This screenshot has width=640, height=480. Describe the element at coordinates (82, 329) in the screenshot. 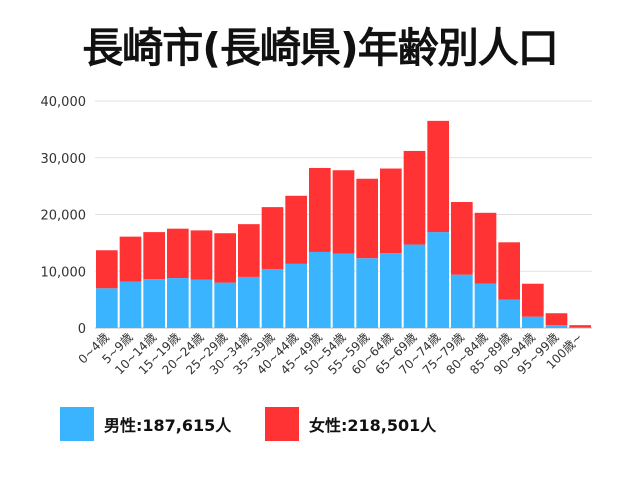

I see `y-tick-label: 0` at that location.